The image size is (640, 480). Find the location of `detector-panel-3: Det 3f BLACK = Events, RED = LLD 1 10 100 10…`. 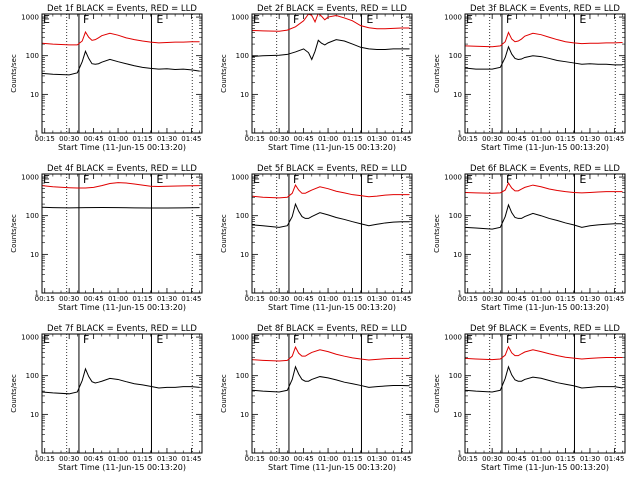

detector-panel-3: Det 3f BLACK = Events, RED = LLD 1 10 100 10… is located at coordinates (529, 78).